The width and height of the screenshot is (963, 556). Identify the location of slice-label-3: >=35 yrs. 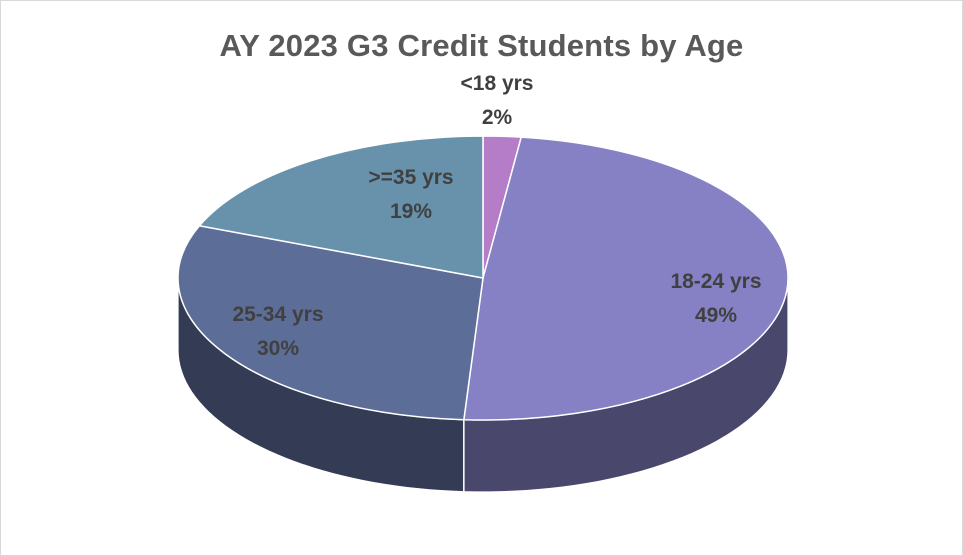
(410, 177).